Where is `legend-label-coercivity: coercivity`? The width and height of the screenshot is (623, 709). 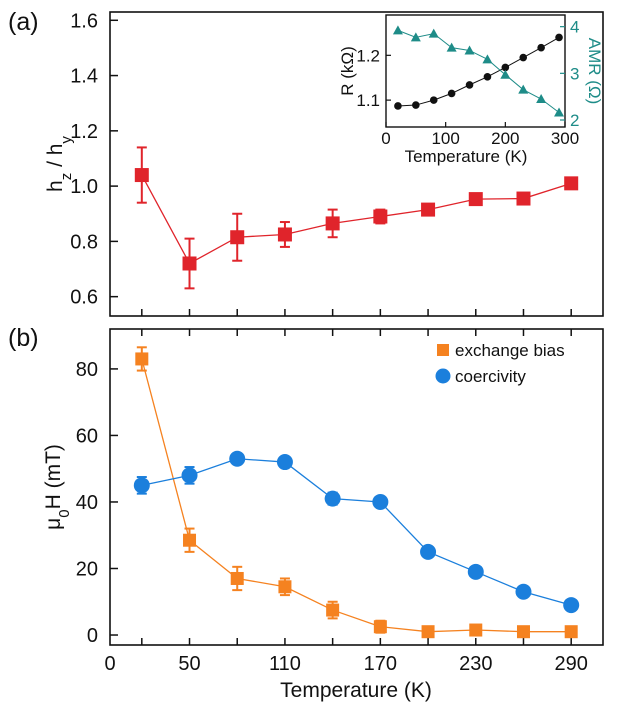
legend-label-coercivity: coercivity is located at coordinates (490, 376).